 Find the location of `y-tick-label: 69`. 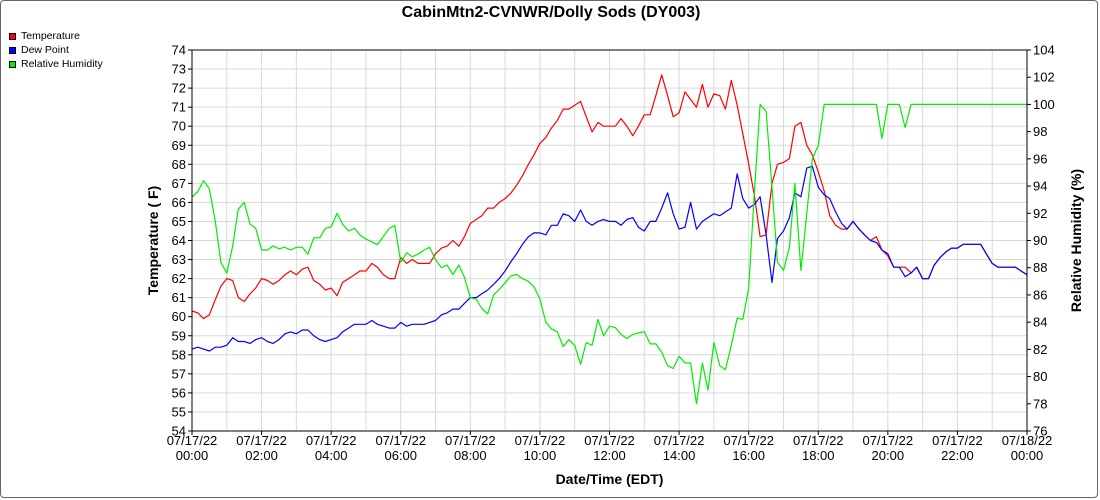

y-tick-label: 69 is located at coordinates (179, 145).